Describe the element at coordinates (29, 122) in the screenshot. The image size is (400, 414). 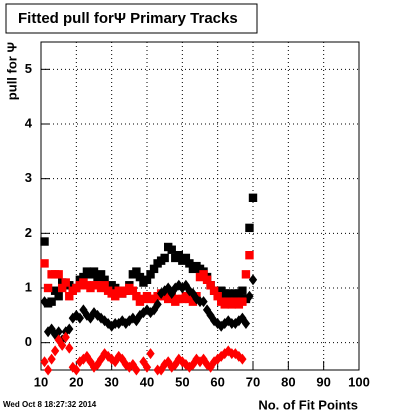
I see `y-tick-label: 4` at that location.